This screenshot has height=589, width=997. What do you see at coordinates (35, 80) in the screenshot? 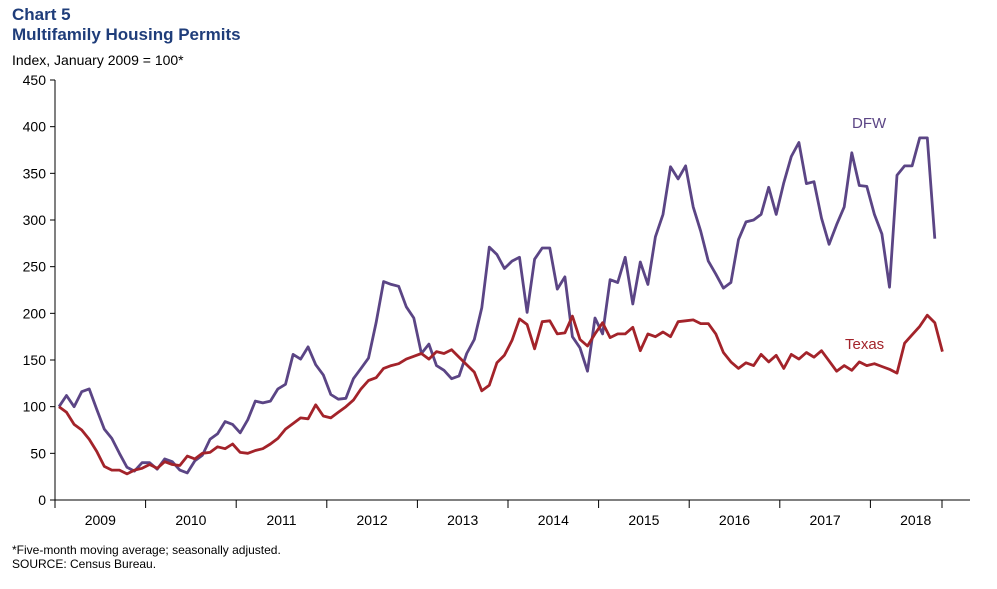
I see `y-tick-label: 450` at bounding box center [35, 80].